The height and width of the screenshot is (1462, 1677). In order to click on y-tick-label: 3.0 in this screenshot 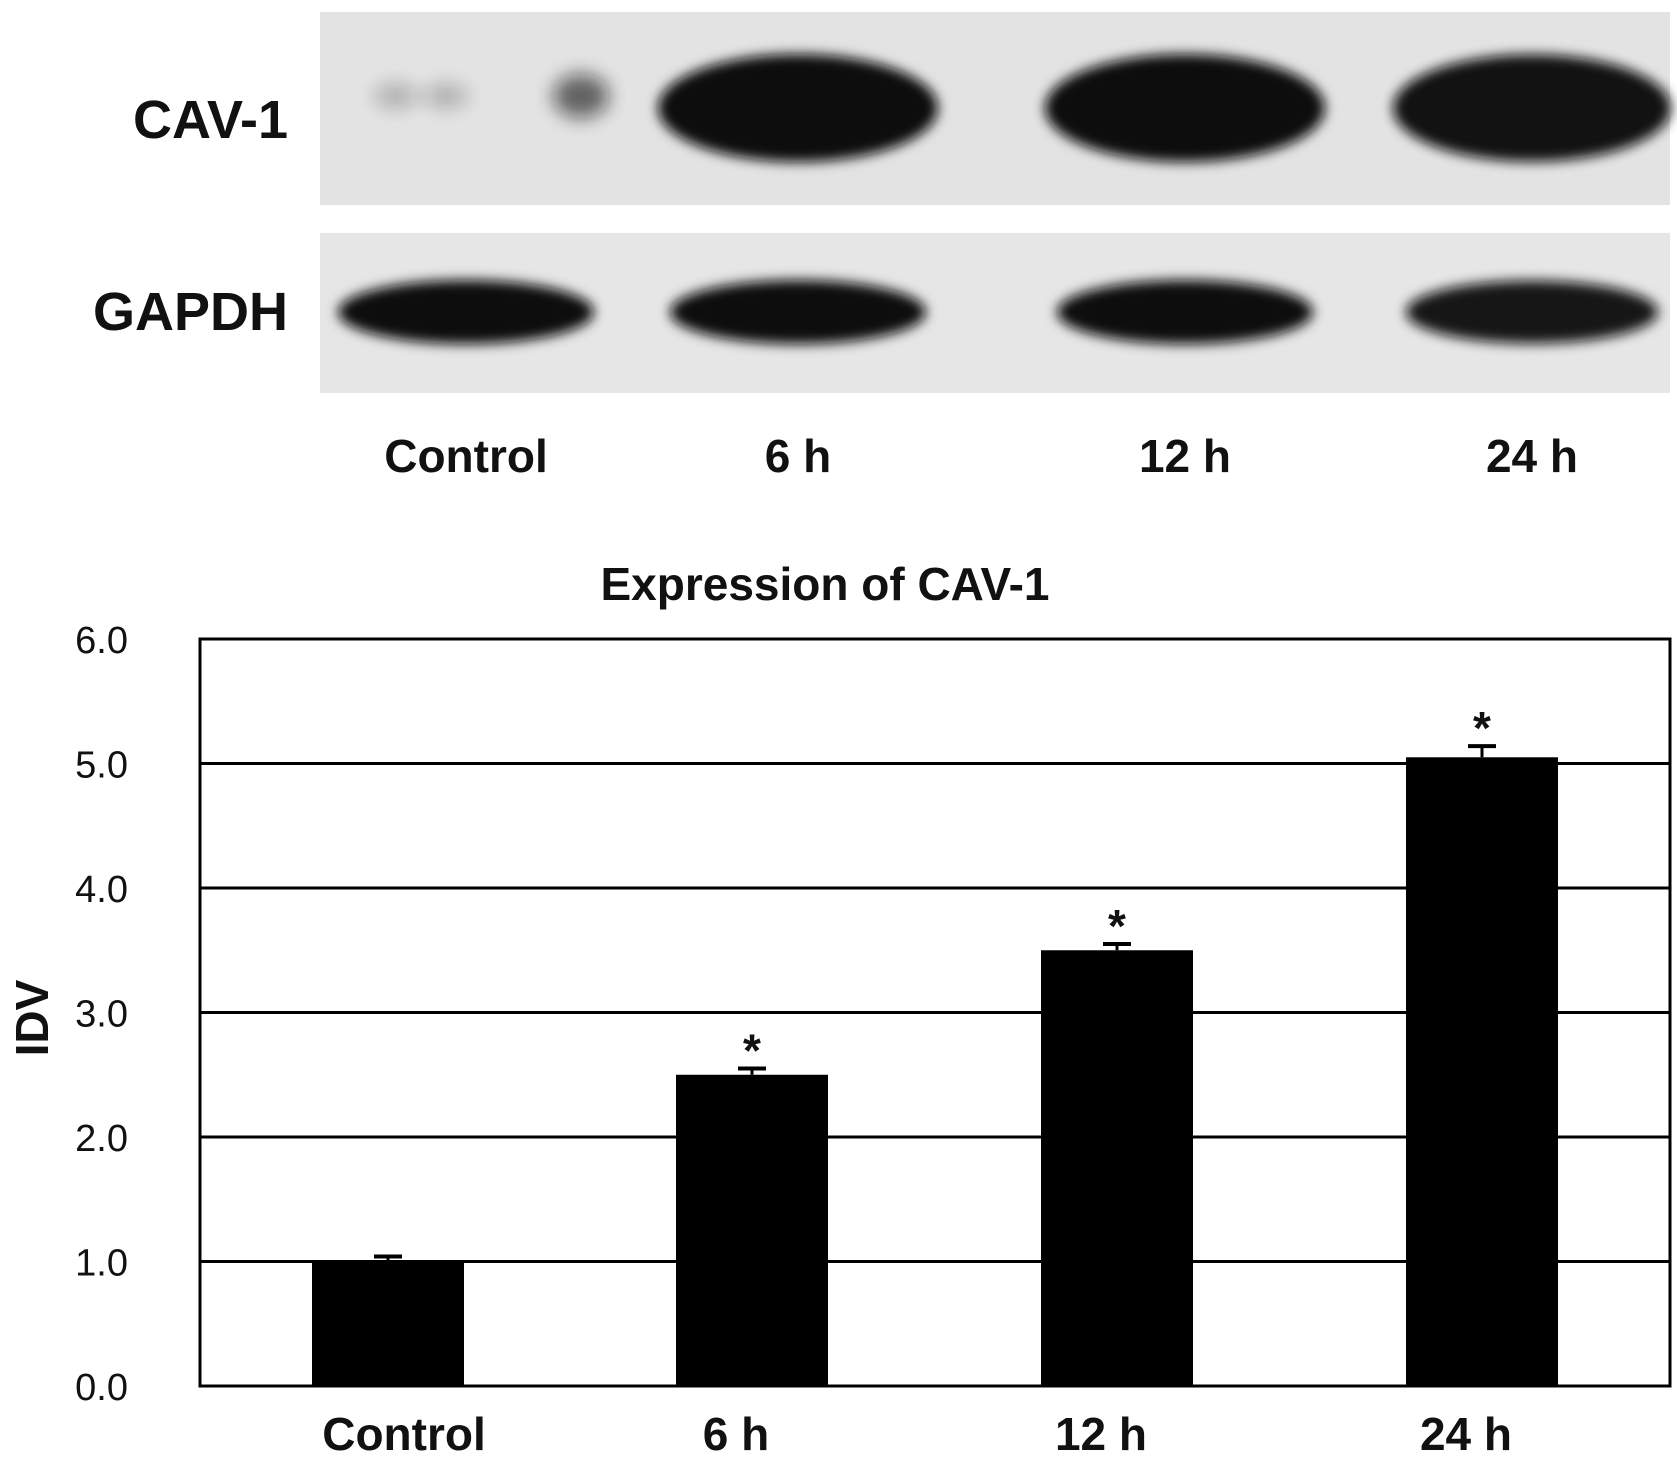, I will do `click(101, 1015)`.